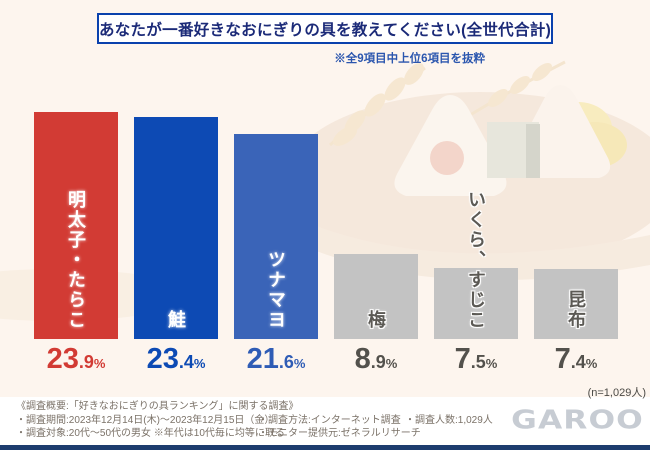 Image resolution: width=650 pixels, height=450 pixels. What do you see at coordinates (176, 359) in the screenshot?
I see `bar-value: 23.4%` at bounding box center [176, 359].